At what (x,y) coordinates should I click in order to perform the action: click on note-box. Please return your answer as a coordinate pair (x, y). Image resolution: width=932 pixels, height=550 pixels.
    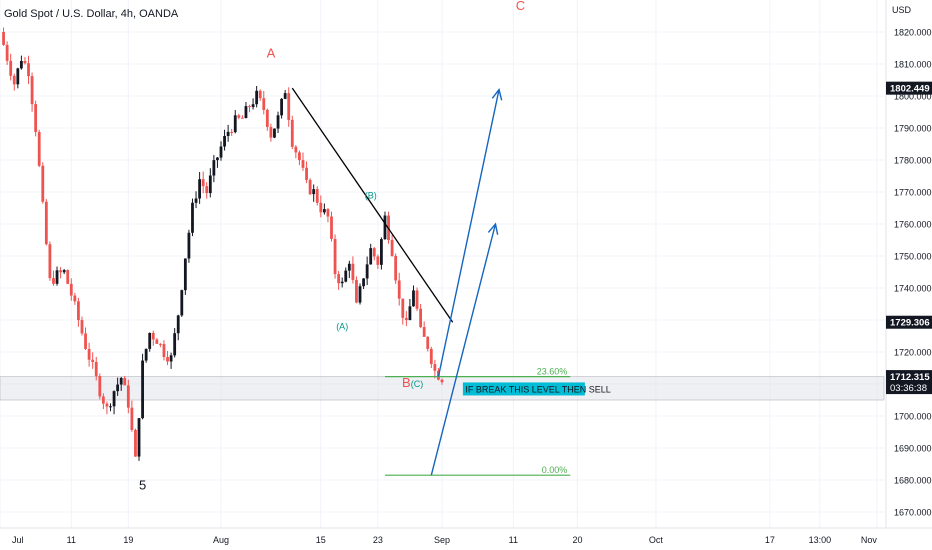
    Looking at the image, I should click on (523, 389).